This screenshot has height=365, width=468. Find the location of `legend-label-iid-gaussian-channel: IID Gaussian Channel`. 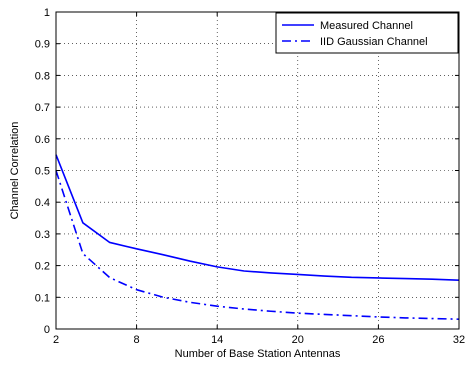

legend-label-iid-gaussian-channel: IID Gaussian Channel is located at coordinates (374, 42).